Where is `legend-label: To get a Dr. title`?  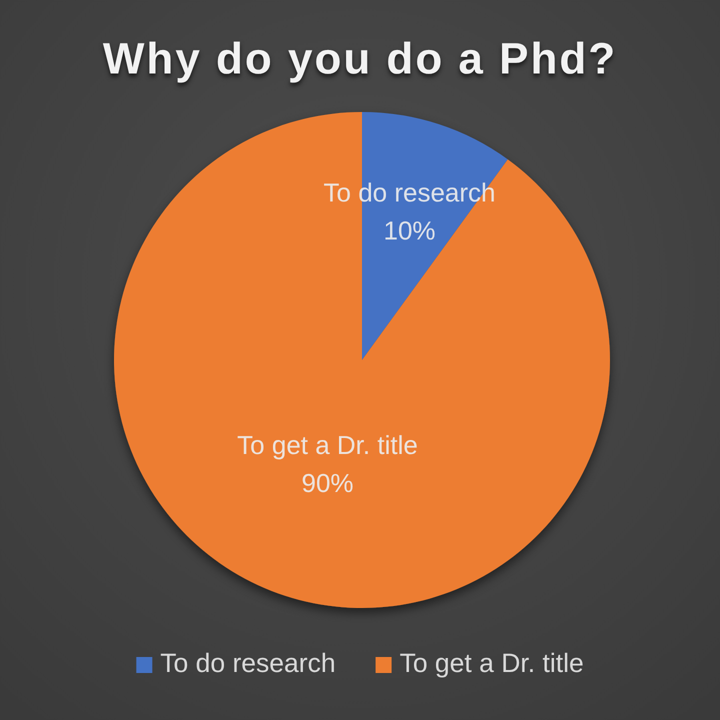 legend-label: To get a Dr. title is located at coordinates (492, 663).